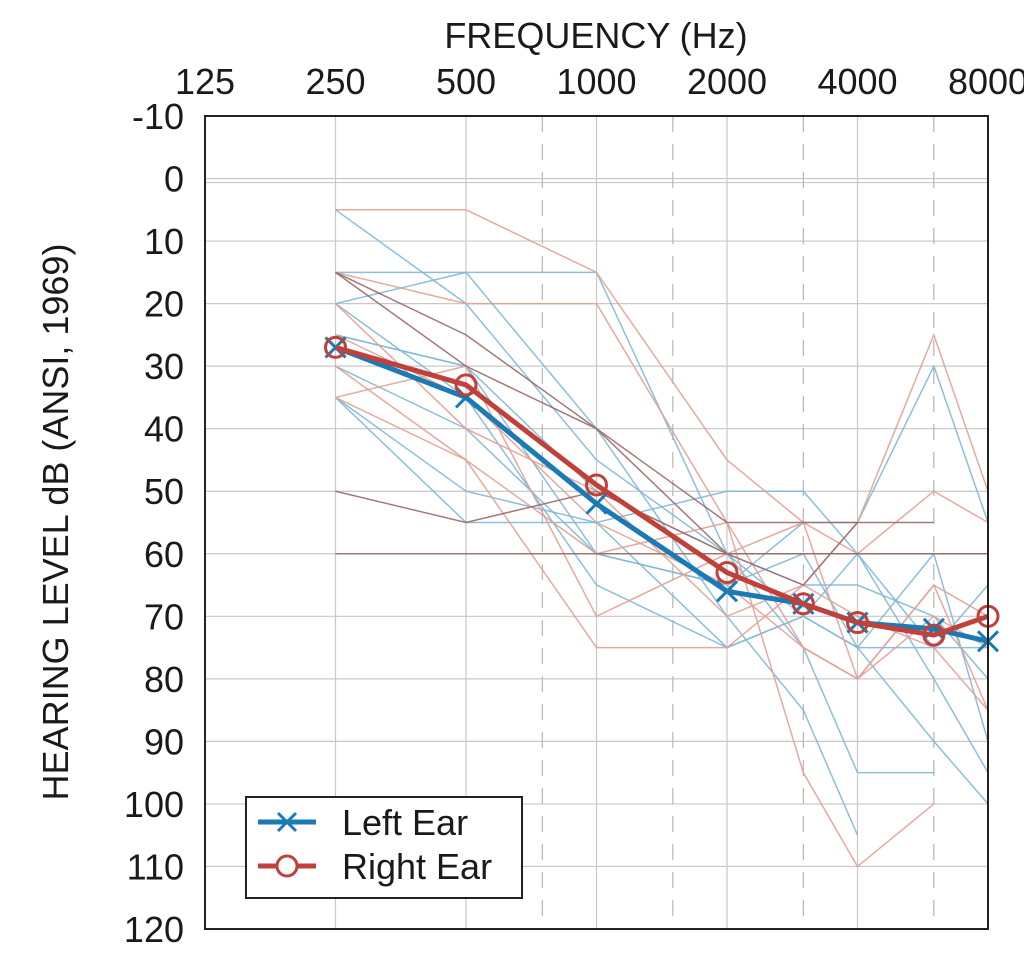 The width and height of the screenshot is (1024, 969). Describe the element at coordinates (164, 241) in the screenshot. I see `y-tick-label: 10` at that location.